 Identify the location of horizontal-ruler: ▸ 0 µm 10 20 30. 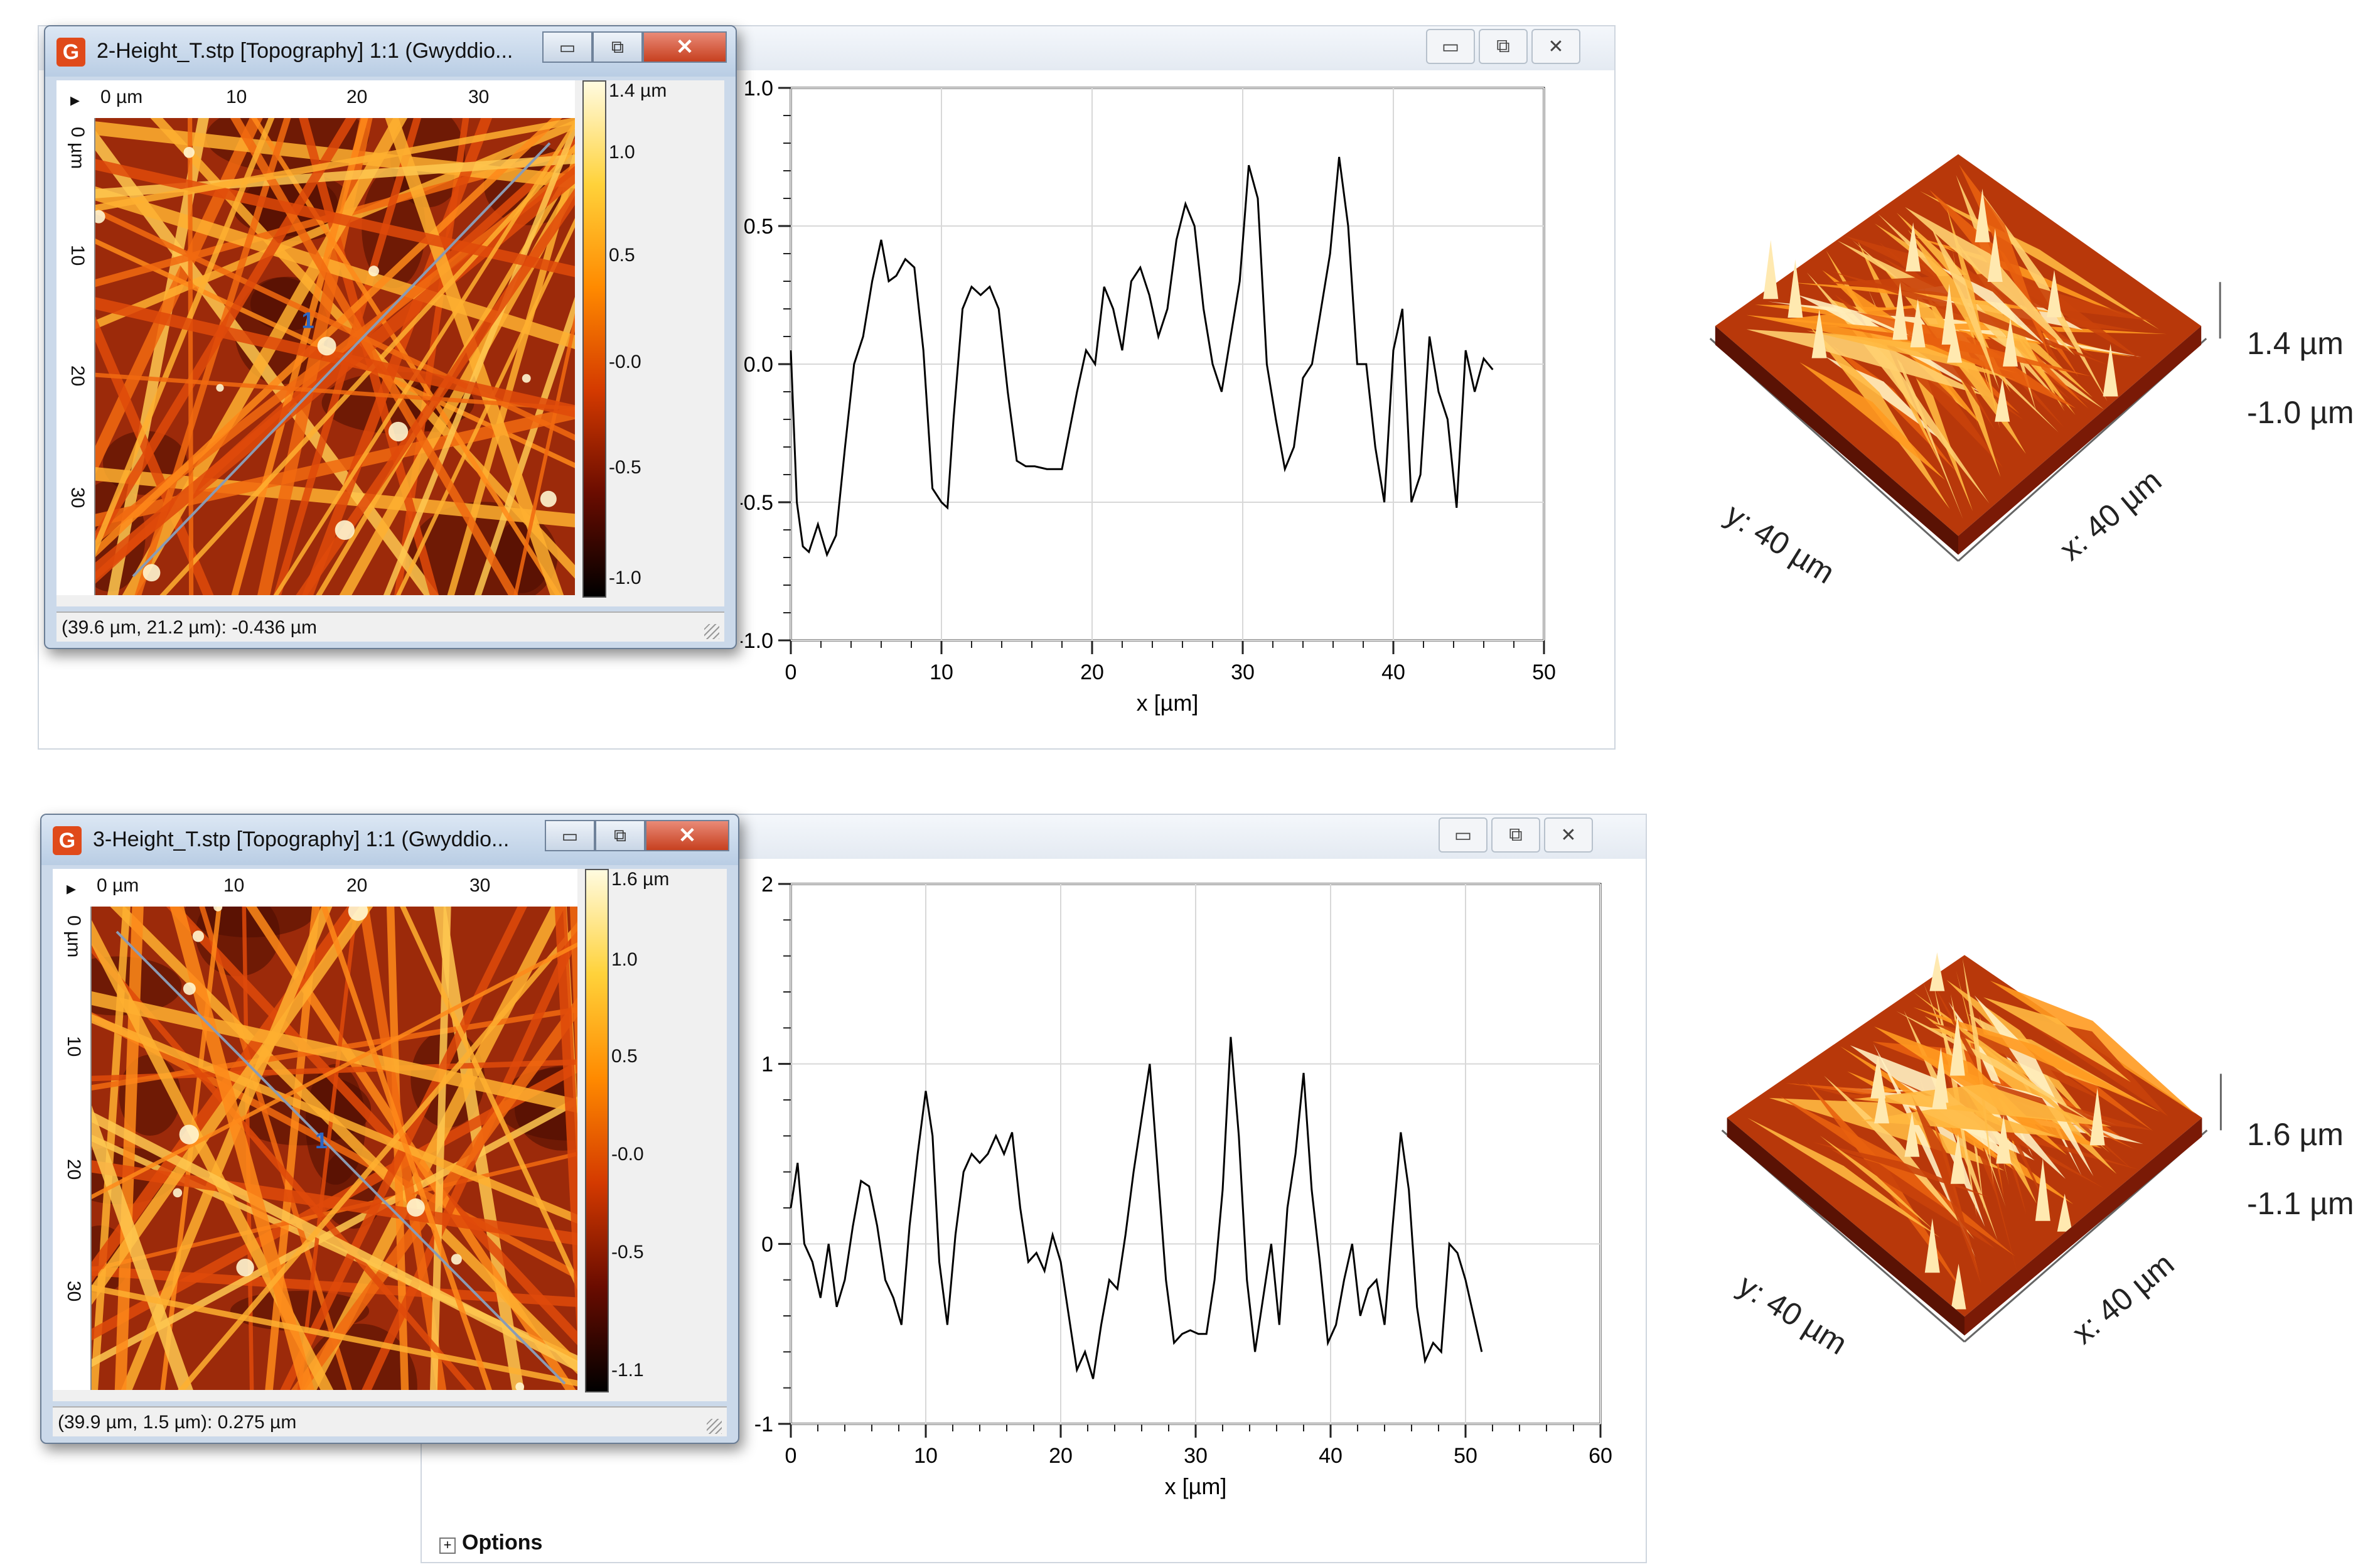
(315, 889).